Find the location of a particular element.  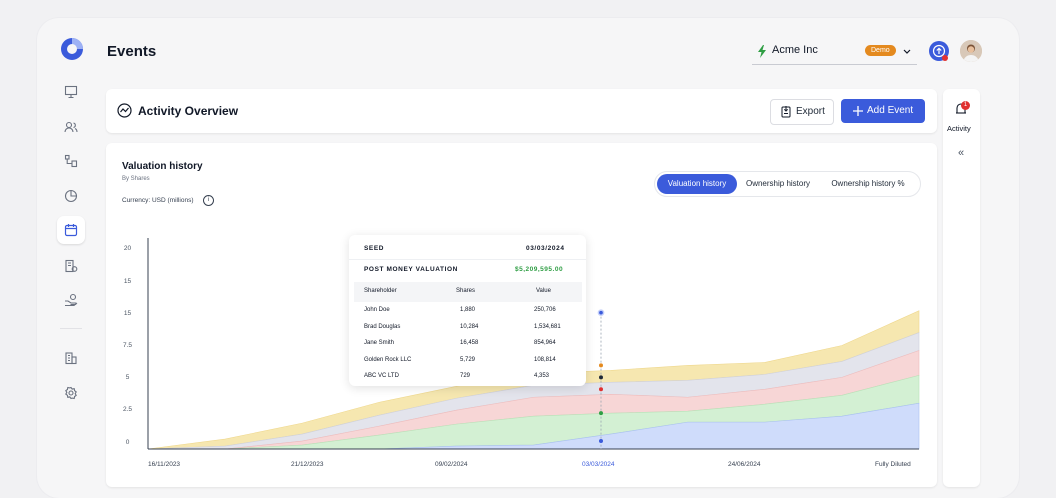

tab-valuation-history: Valuation history is located at coordinates (697, 184).